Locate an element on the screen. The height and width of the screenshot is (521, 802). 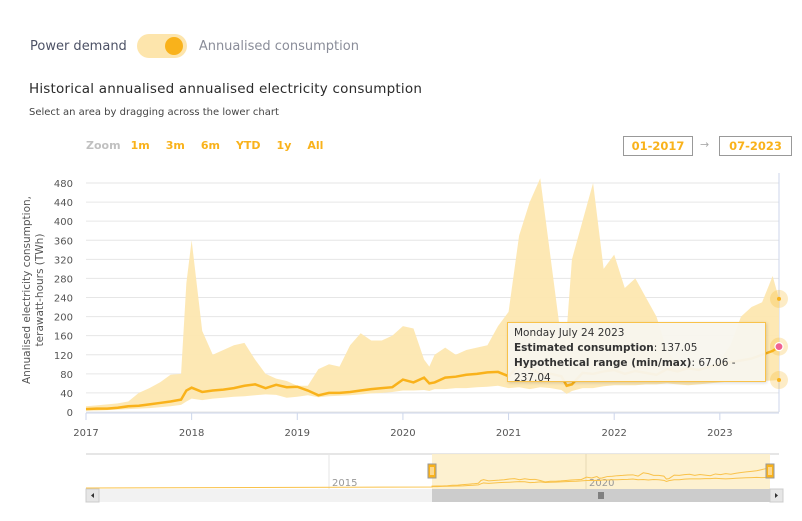
y-tick-label: 320 is located at coordinates (63, 260).